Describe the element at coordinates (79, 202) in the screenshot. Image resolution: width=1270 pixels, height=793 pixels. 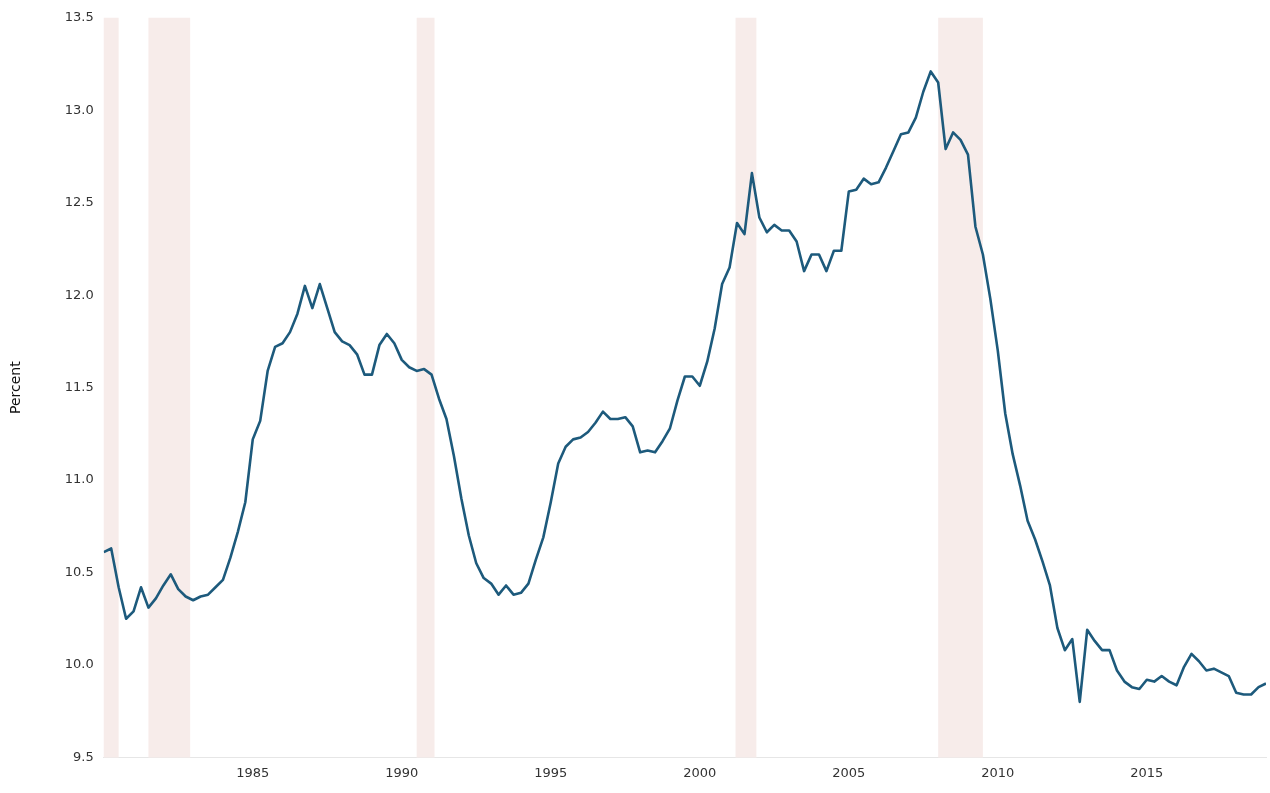
I see `y-tick-label: 12.5` at that location.